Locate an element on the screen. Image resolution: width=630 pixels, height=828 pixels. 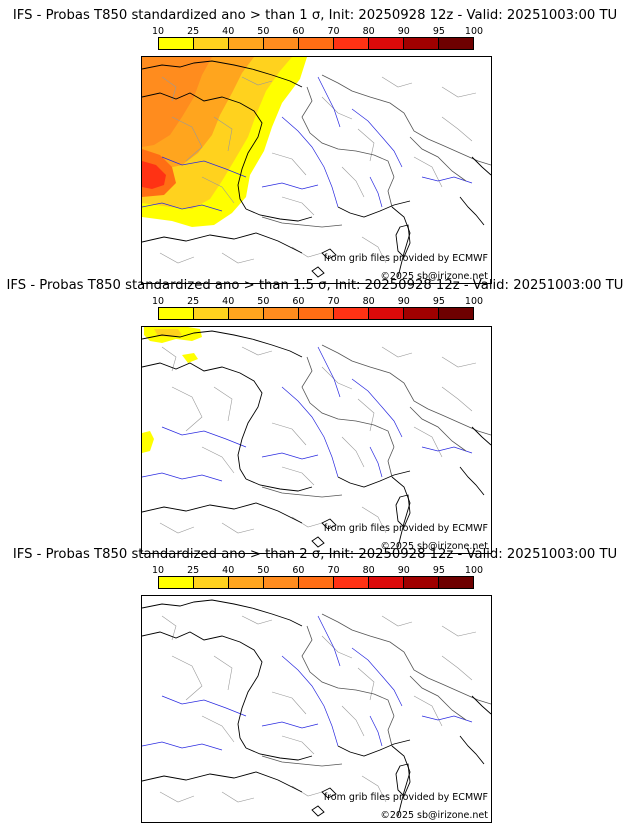
credit-copyright: ©2025 sb@irizone.net is located at coordinates (434, 276).